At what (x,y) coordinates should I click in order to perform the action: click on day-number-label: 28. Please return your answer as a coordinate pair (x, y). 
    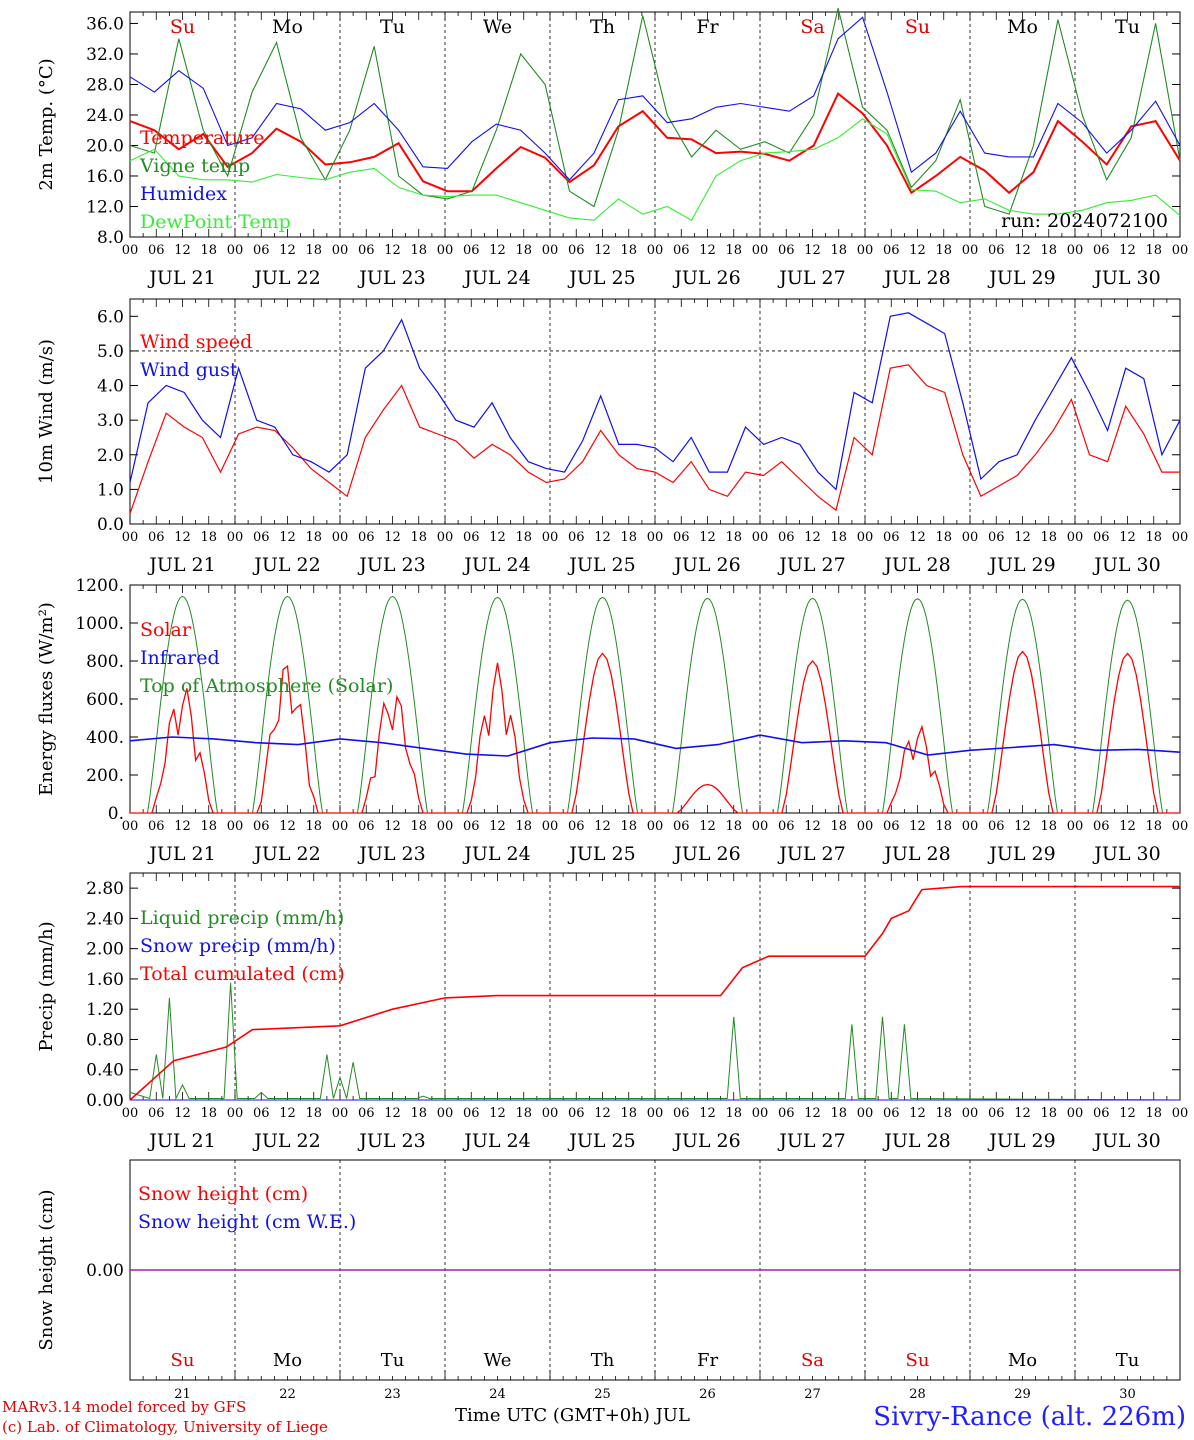
    Looking at the image, I should click on (917, 1394).